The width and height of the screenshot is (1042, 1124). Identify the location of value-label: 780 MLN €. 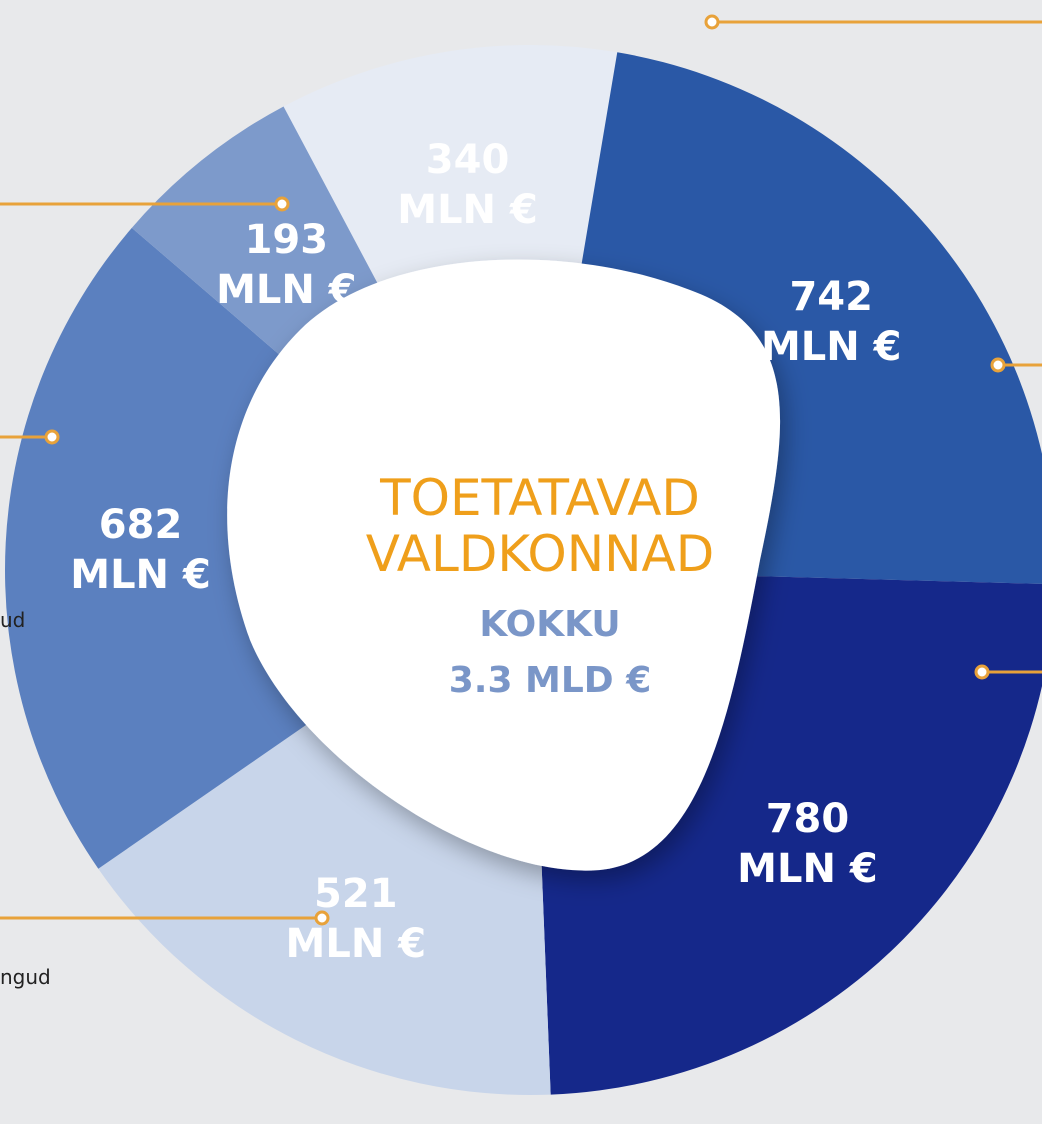
(807, 844).